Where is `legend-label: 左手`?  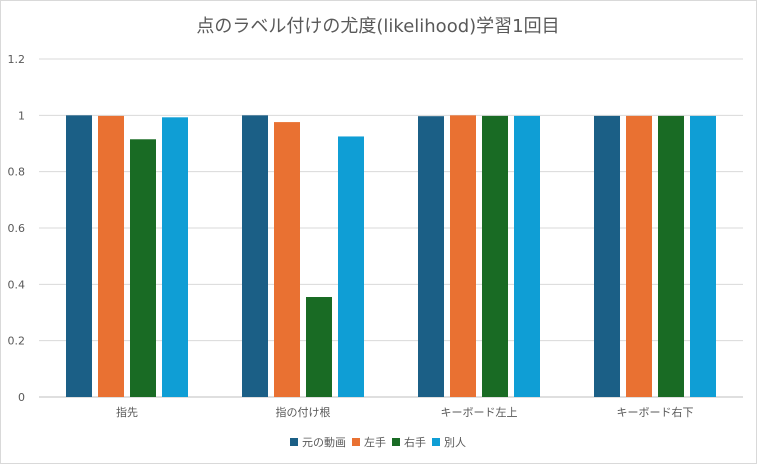 legend-label: 左手 is located at coordinates (375, 442).